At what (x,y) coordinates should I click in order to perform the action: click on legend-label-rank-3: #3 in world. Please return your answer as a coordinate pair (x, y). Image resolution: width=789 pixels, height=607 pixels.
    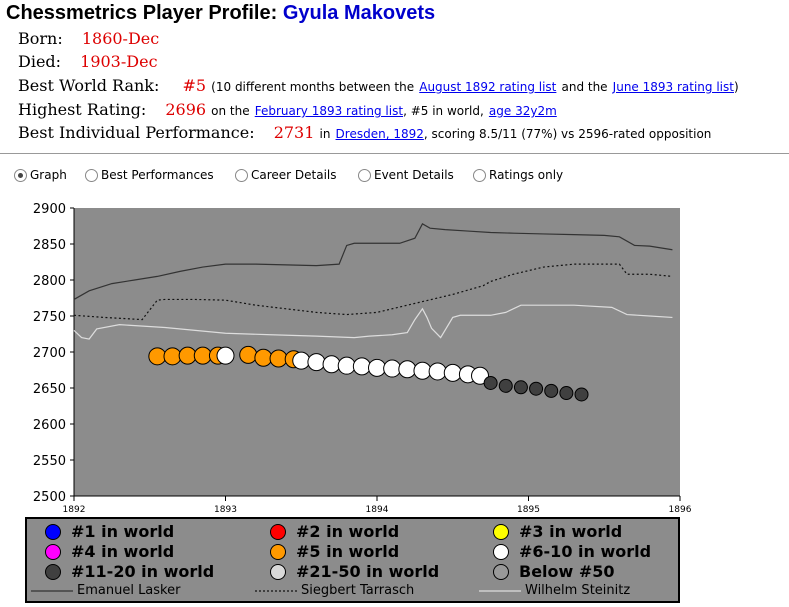
    Looking at the image, I should click on (571, 531).